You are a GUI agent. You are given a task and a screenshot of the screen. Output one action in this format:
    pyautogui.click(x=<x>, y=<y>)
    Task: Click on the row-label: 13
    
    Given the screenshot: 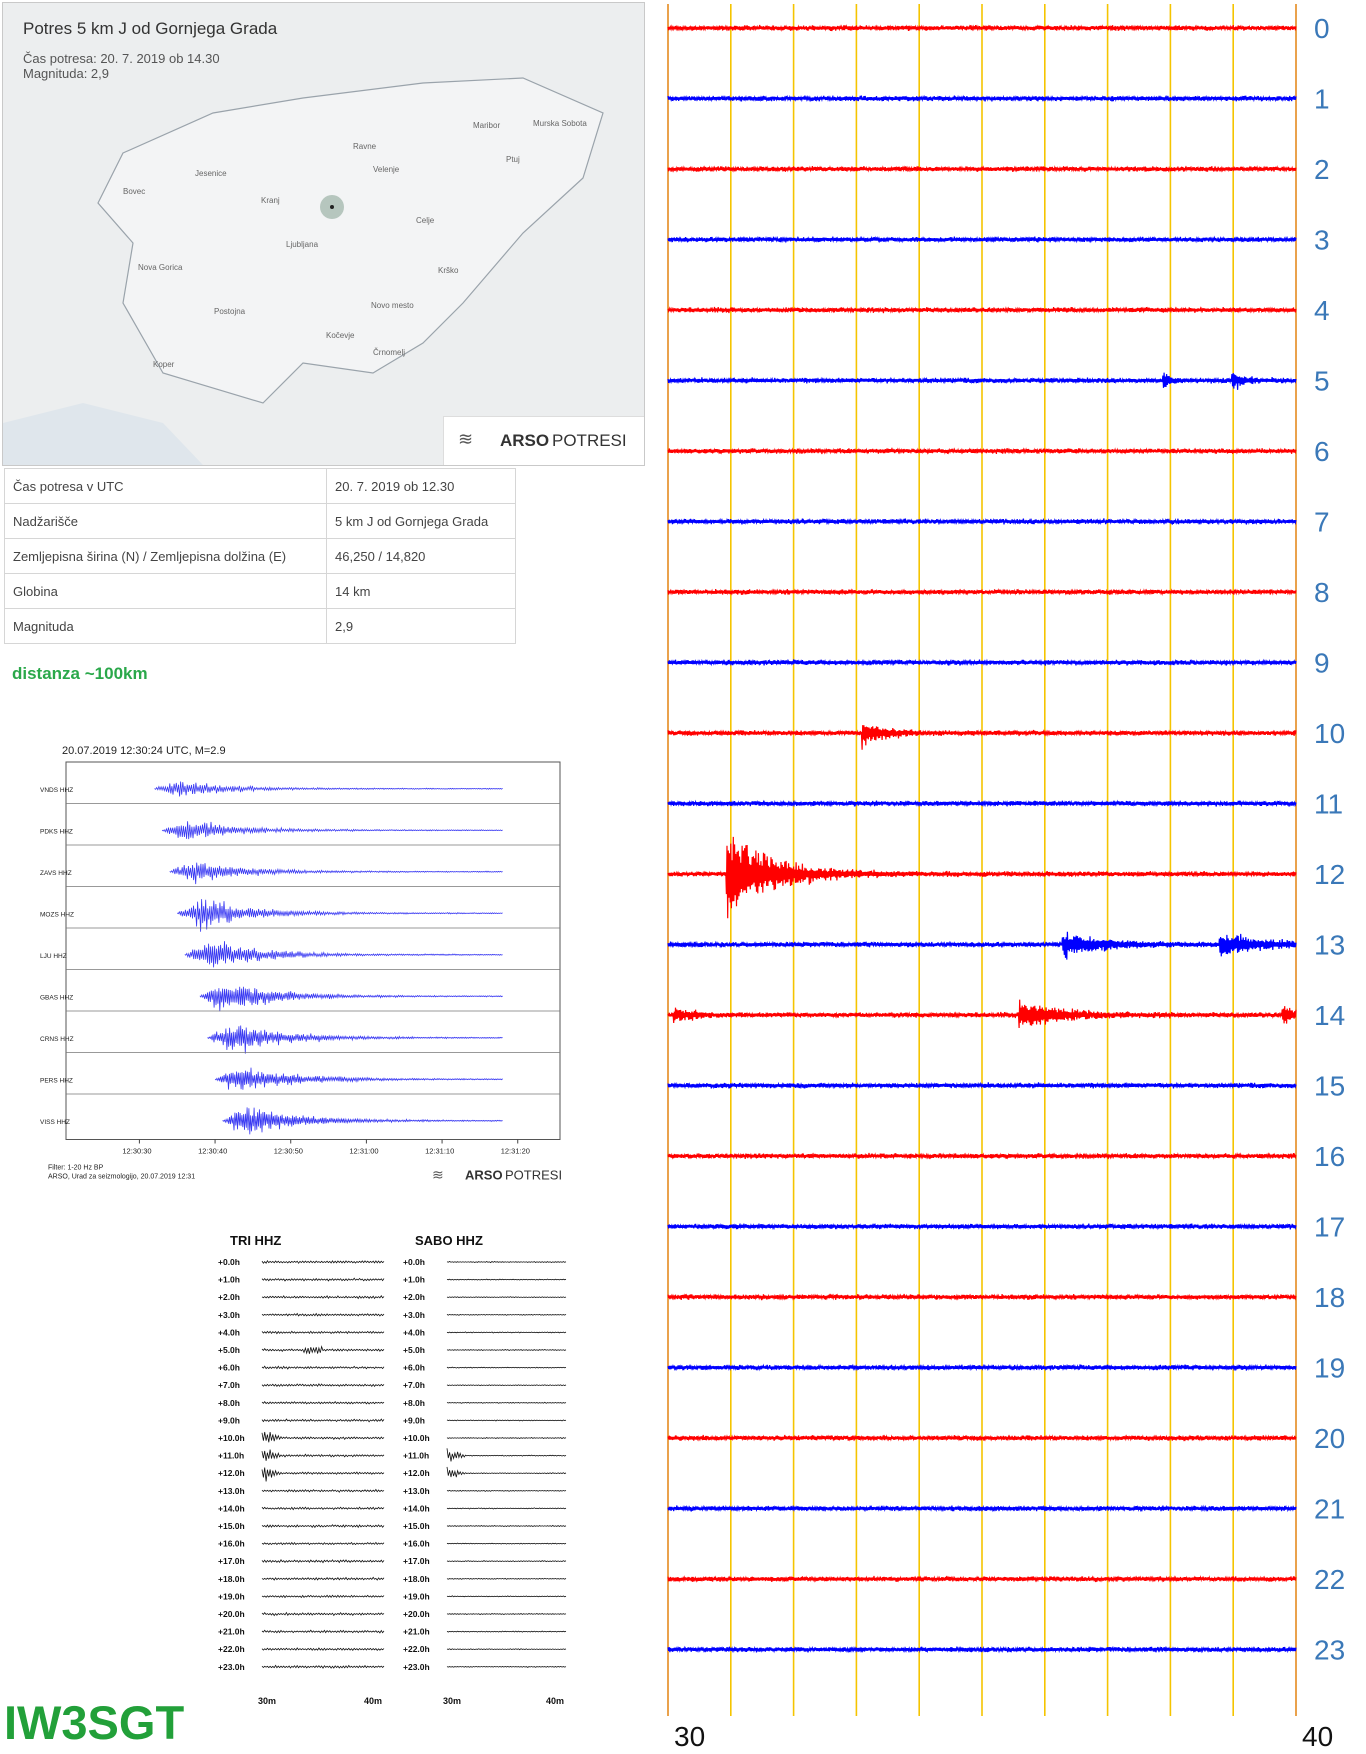 What is the action you would take?
    pyautogui.click(x=1329, y=945)
    